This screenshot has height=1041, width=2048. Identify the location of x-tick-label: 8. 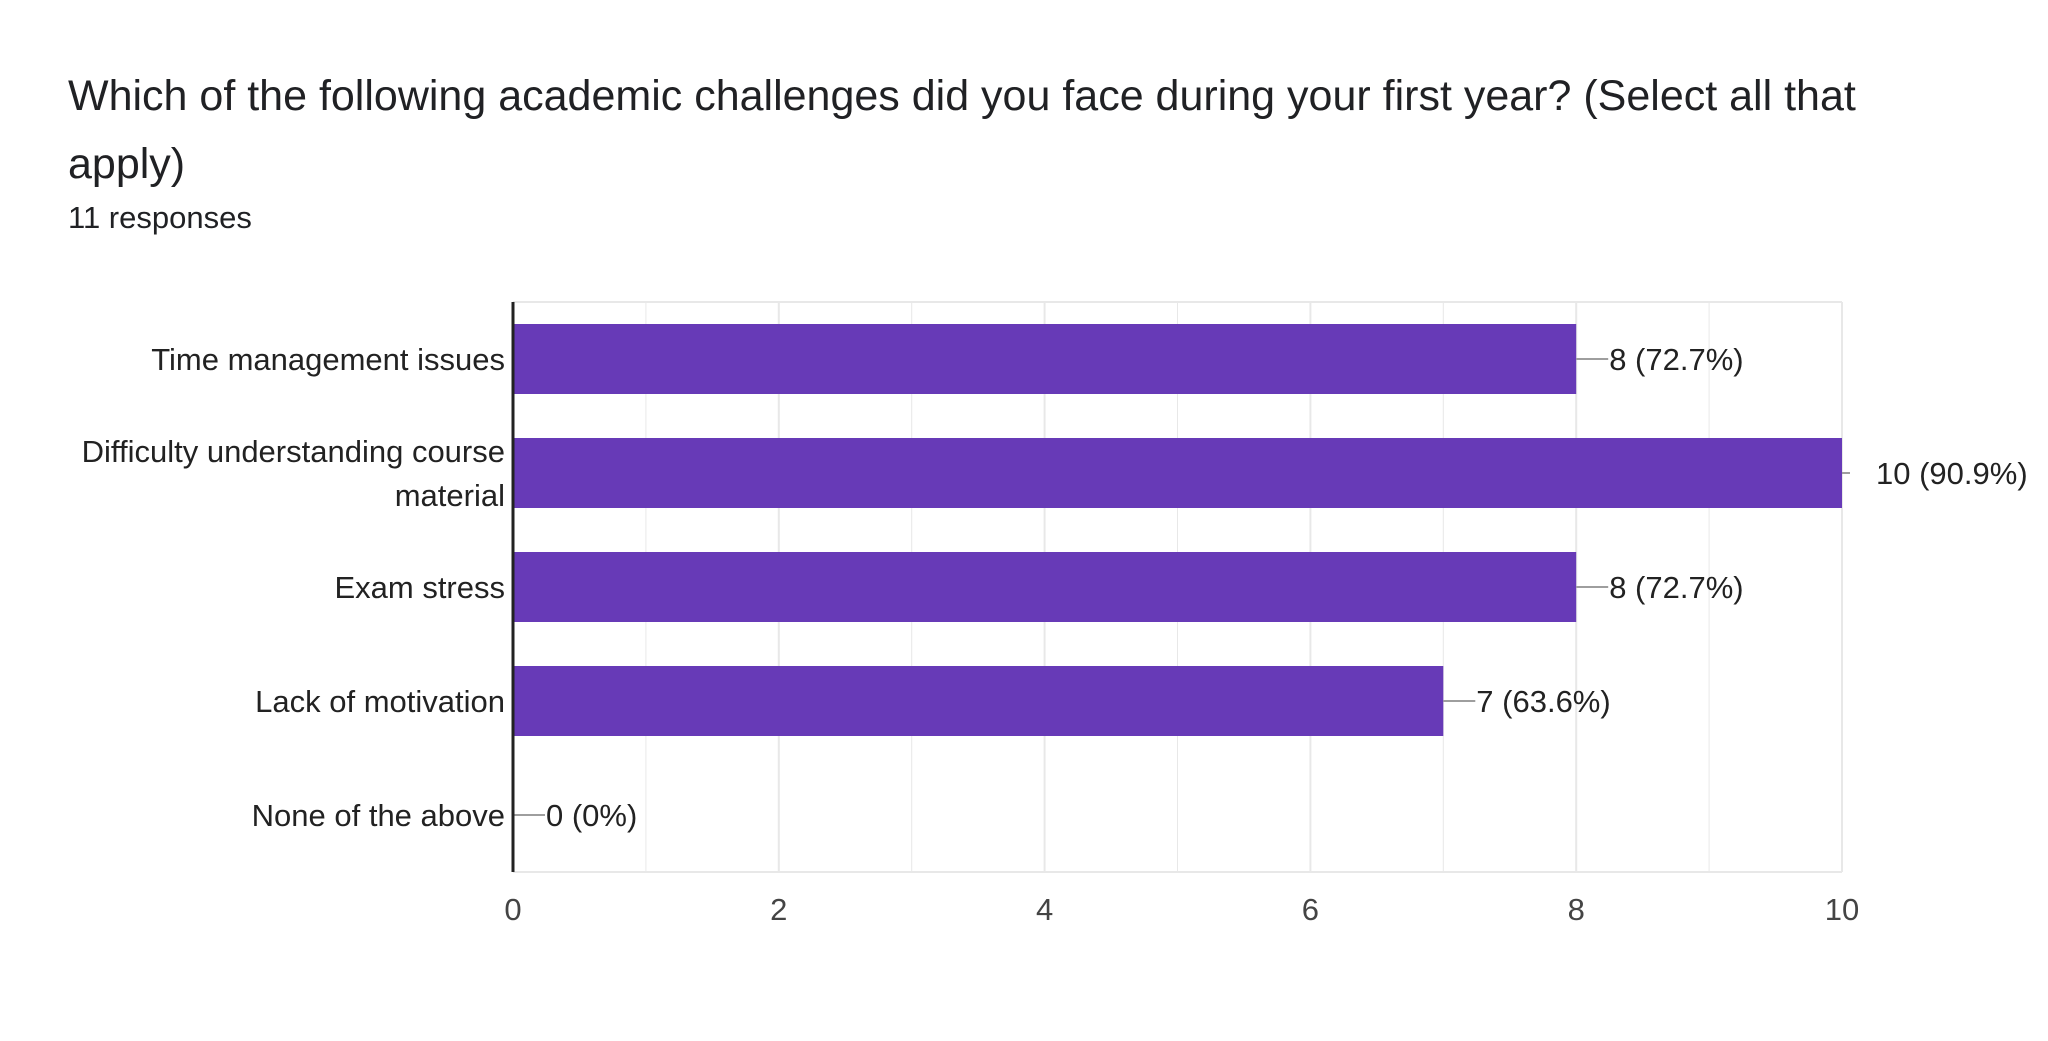
(1576, 909).